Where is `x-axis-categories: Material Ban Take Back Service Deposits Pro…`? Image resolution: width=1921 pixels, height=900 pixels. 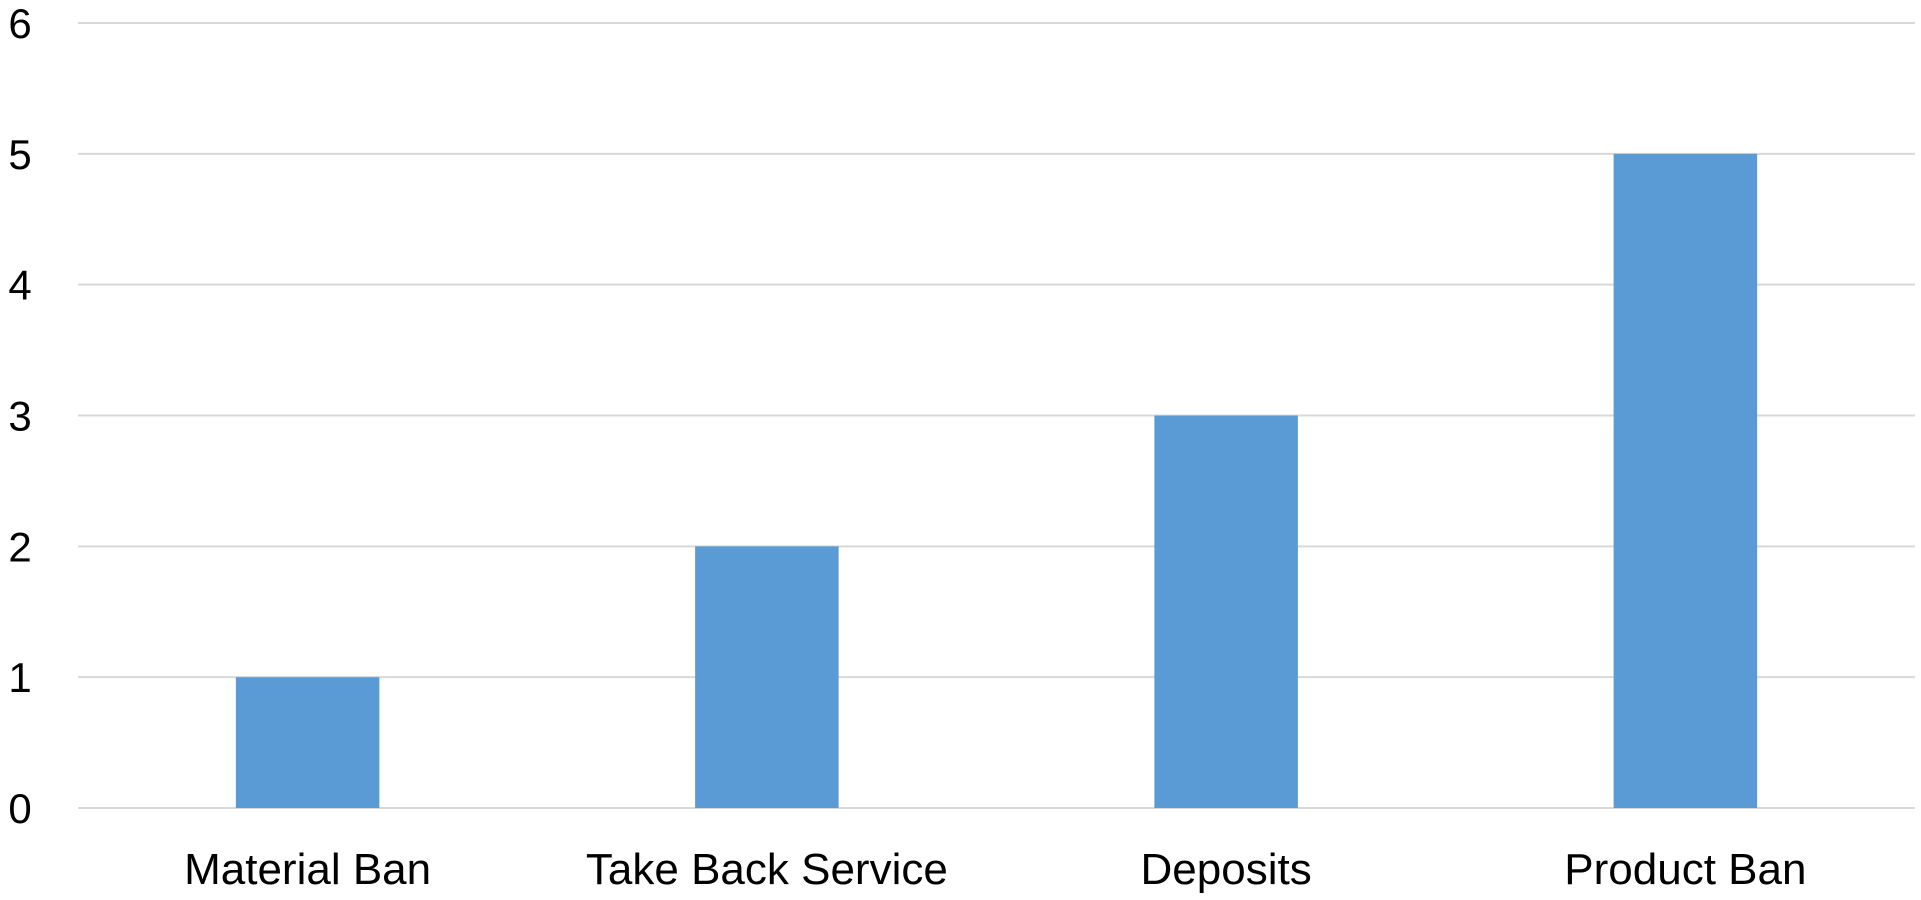 x-axis-categories: Material Ban Take Back Service Deposits Pro… is located at coordinates (995, 869).